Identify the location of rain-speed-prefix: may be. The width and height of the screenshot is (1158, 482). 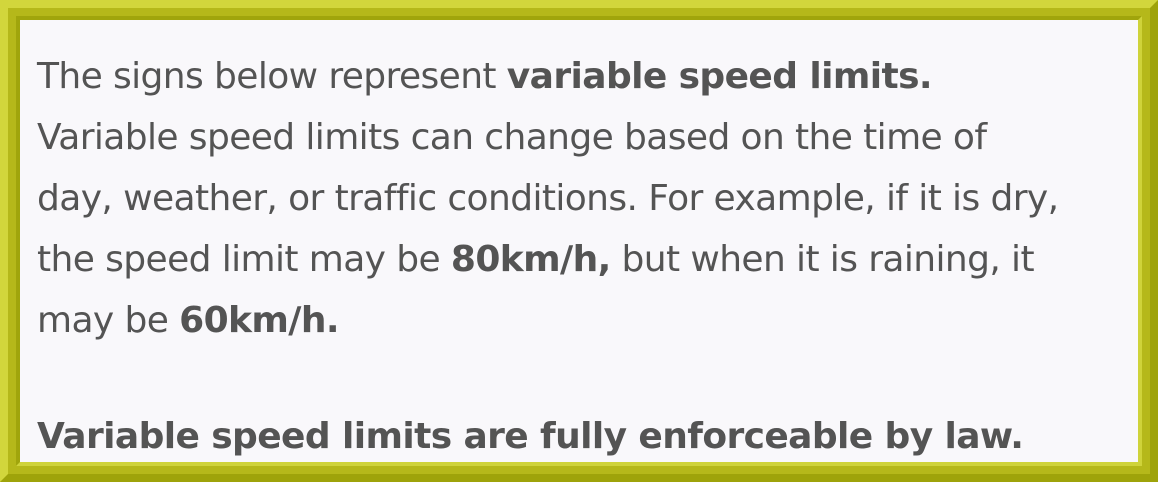
(108, 320).